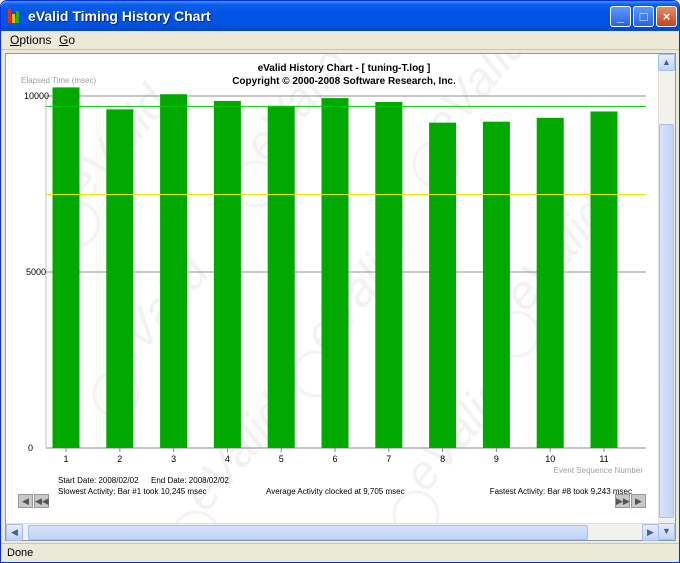  I want to click on minimize-button: _, so click(620, 16).